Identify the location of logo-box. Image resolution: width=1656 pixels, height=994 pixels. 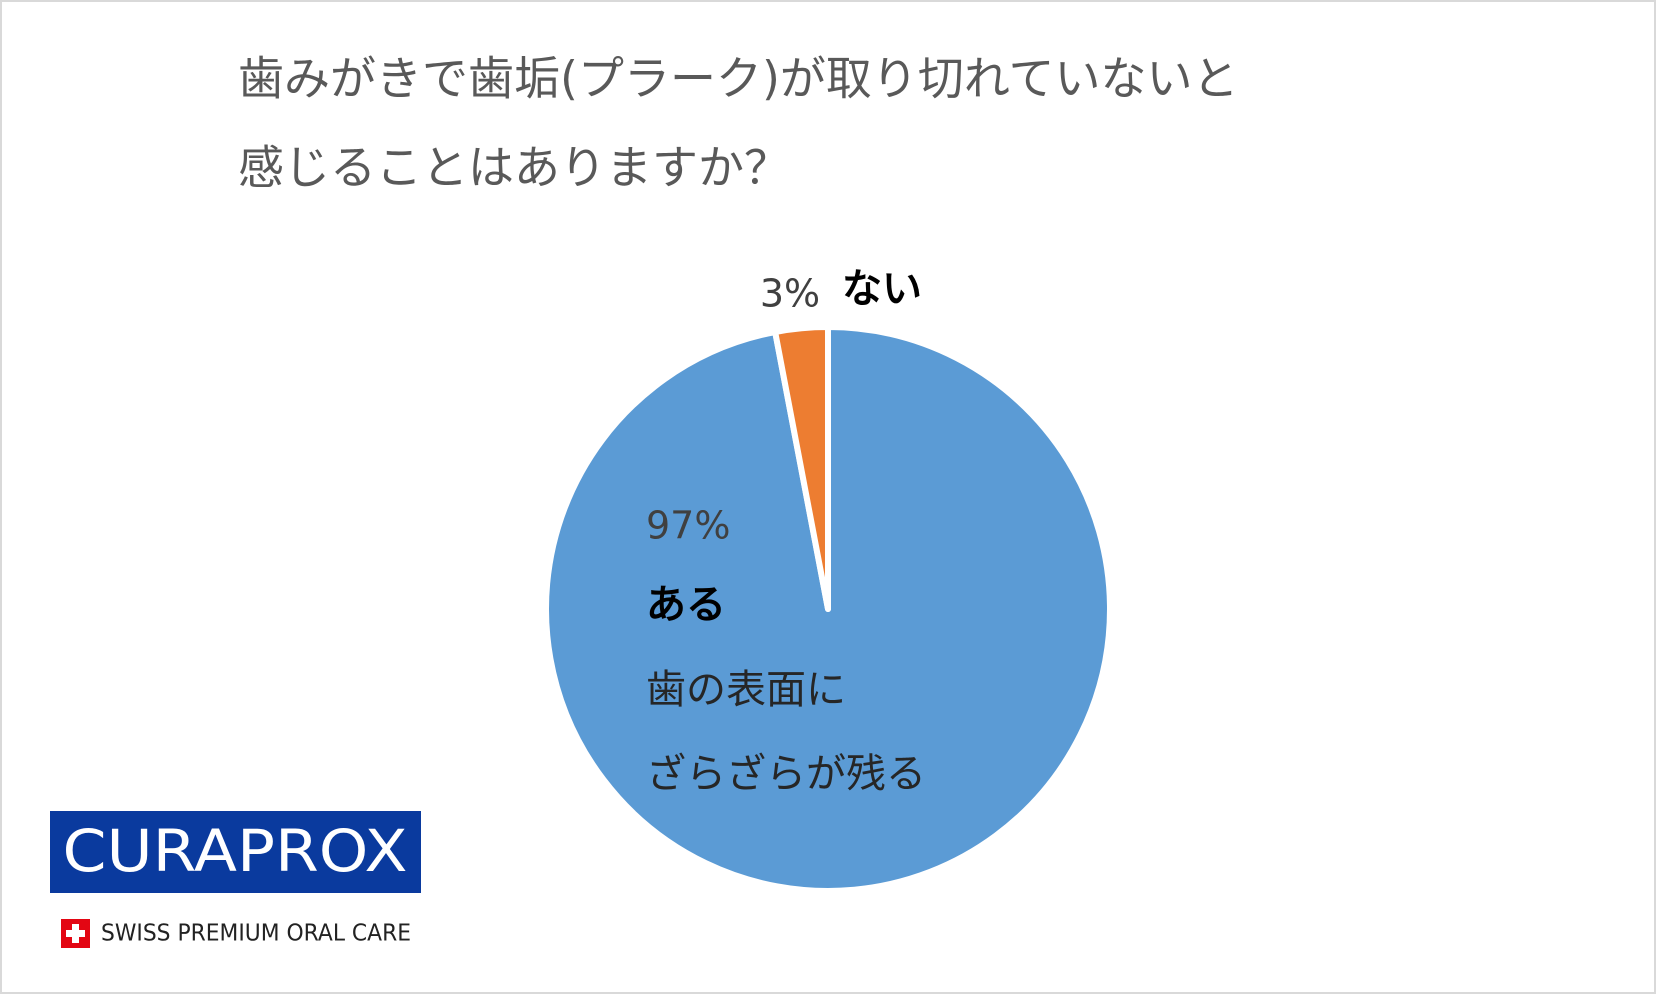
(235, 852).